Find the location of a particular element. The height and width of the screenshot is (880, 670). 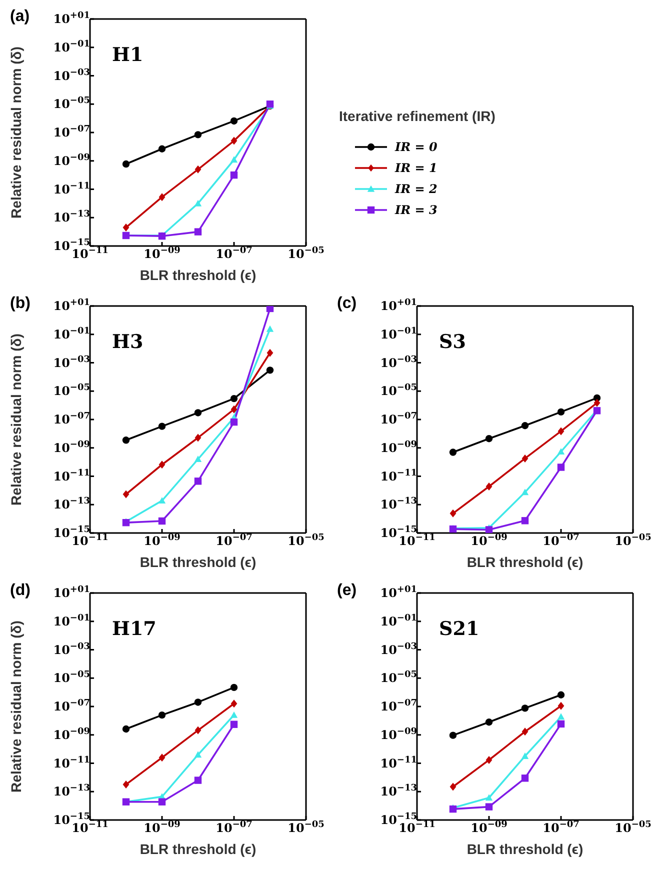

text: S3 is located at coordinates (452, 342).